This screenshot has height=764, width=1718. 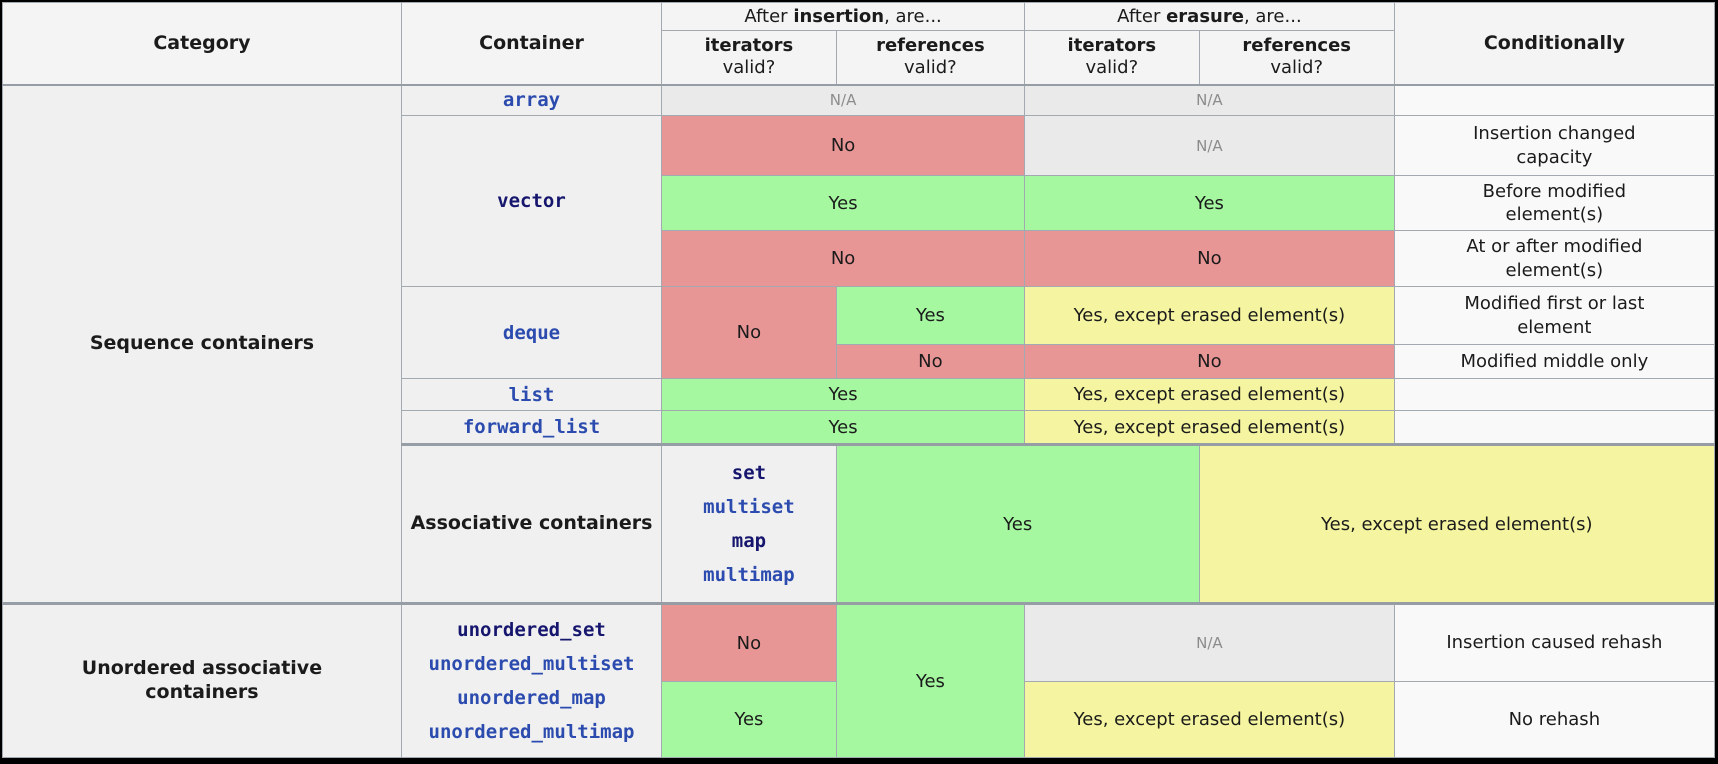 What do you see at coordinates (1554, 428) in the screenshot?
I see `forward-list-conditionally` at bounding box center [1554, 428].